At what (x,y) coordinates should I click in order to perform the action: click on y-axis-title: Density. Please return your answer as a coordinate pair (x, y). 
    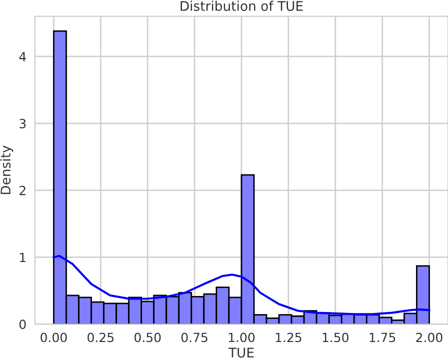
    Looking at the image, I should click on (7, 170).